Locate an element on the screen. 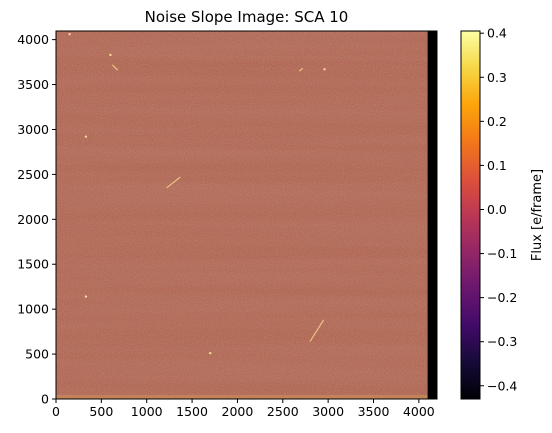 Image resolution: width=552 pixels, height=433 pixels. y-tick-label: 2000 is located at coordinates (33, 219).